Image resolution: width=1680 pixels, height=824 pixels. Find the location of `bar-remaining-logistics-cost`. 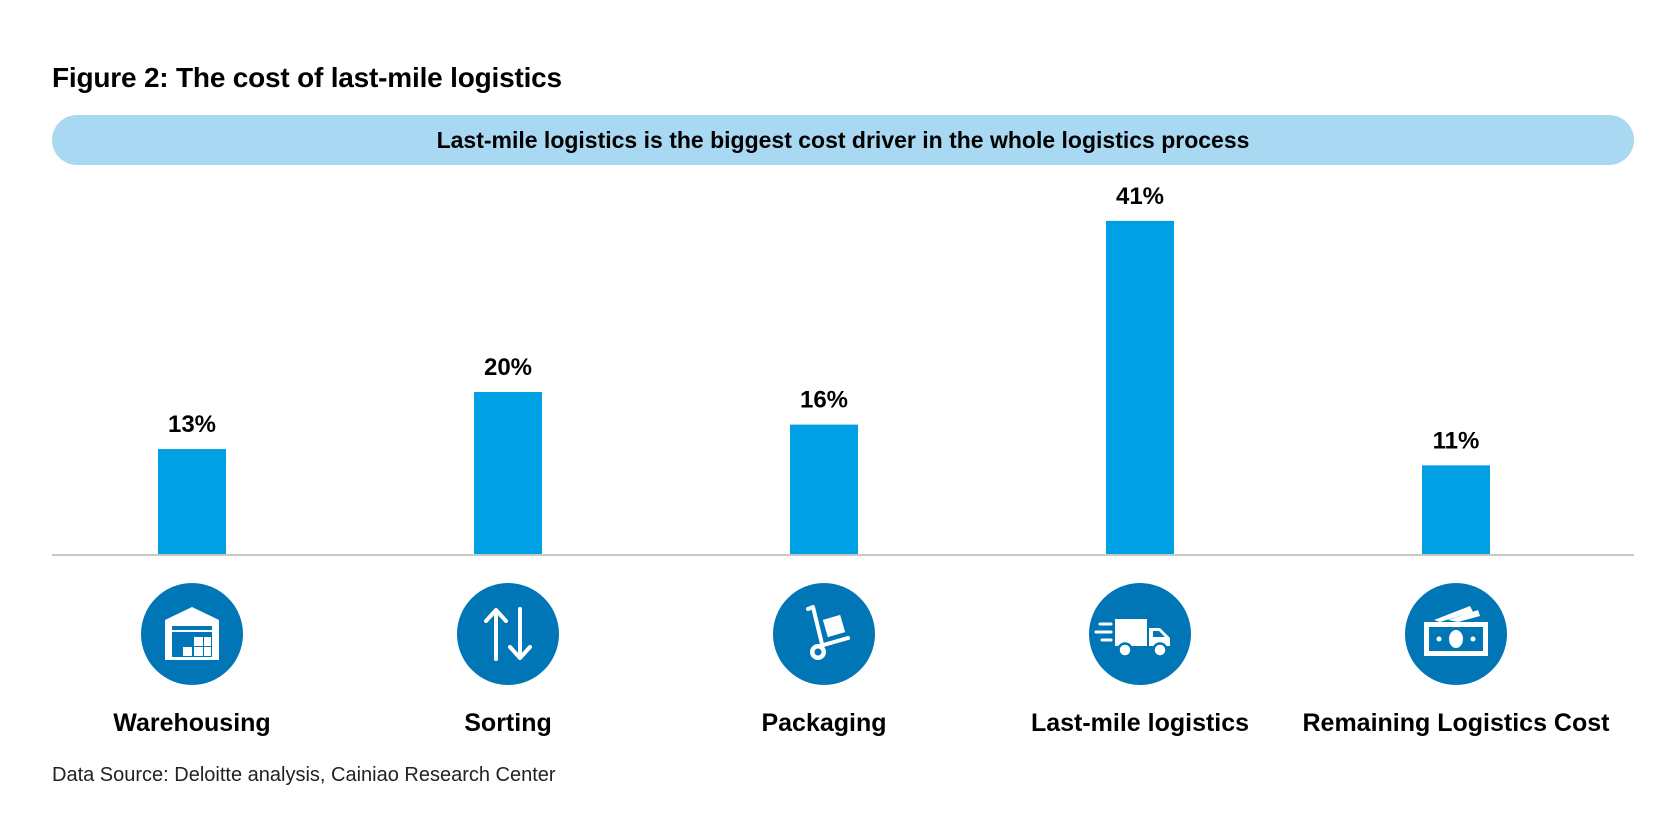

bar-remaining-logistics-cost is located at coordinates (1456, 510).